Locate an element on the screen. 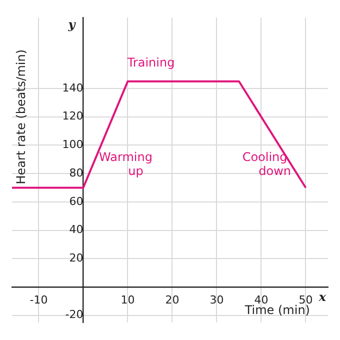 The height and width of the screenshot is (340, 340). y-tick-label: 60 is located at coordinates (76, 201).